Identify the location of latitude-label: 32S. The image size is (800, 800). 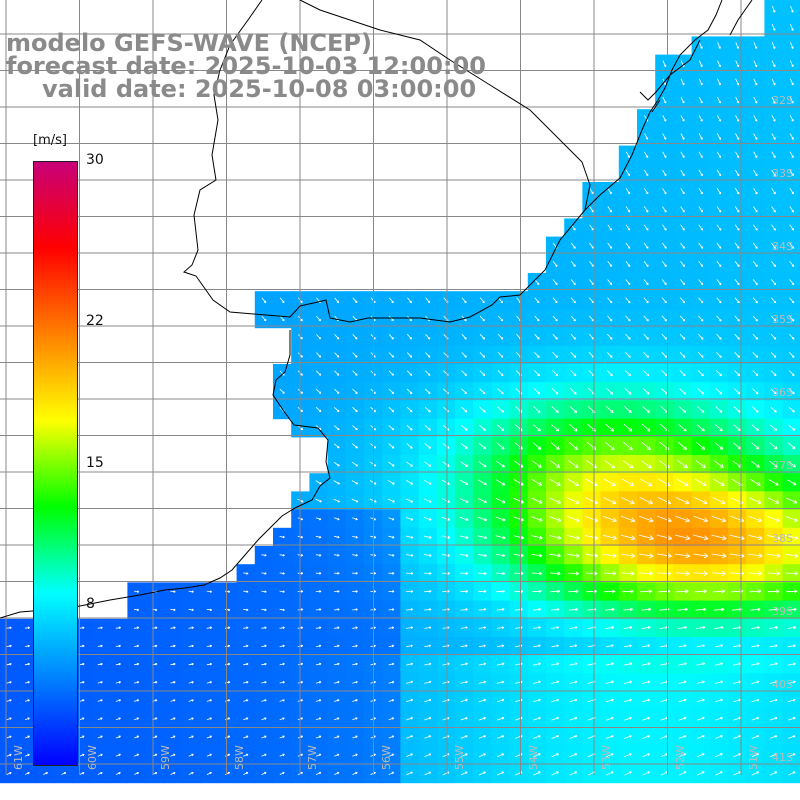
(782, 100).